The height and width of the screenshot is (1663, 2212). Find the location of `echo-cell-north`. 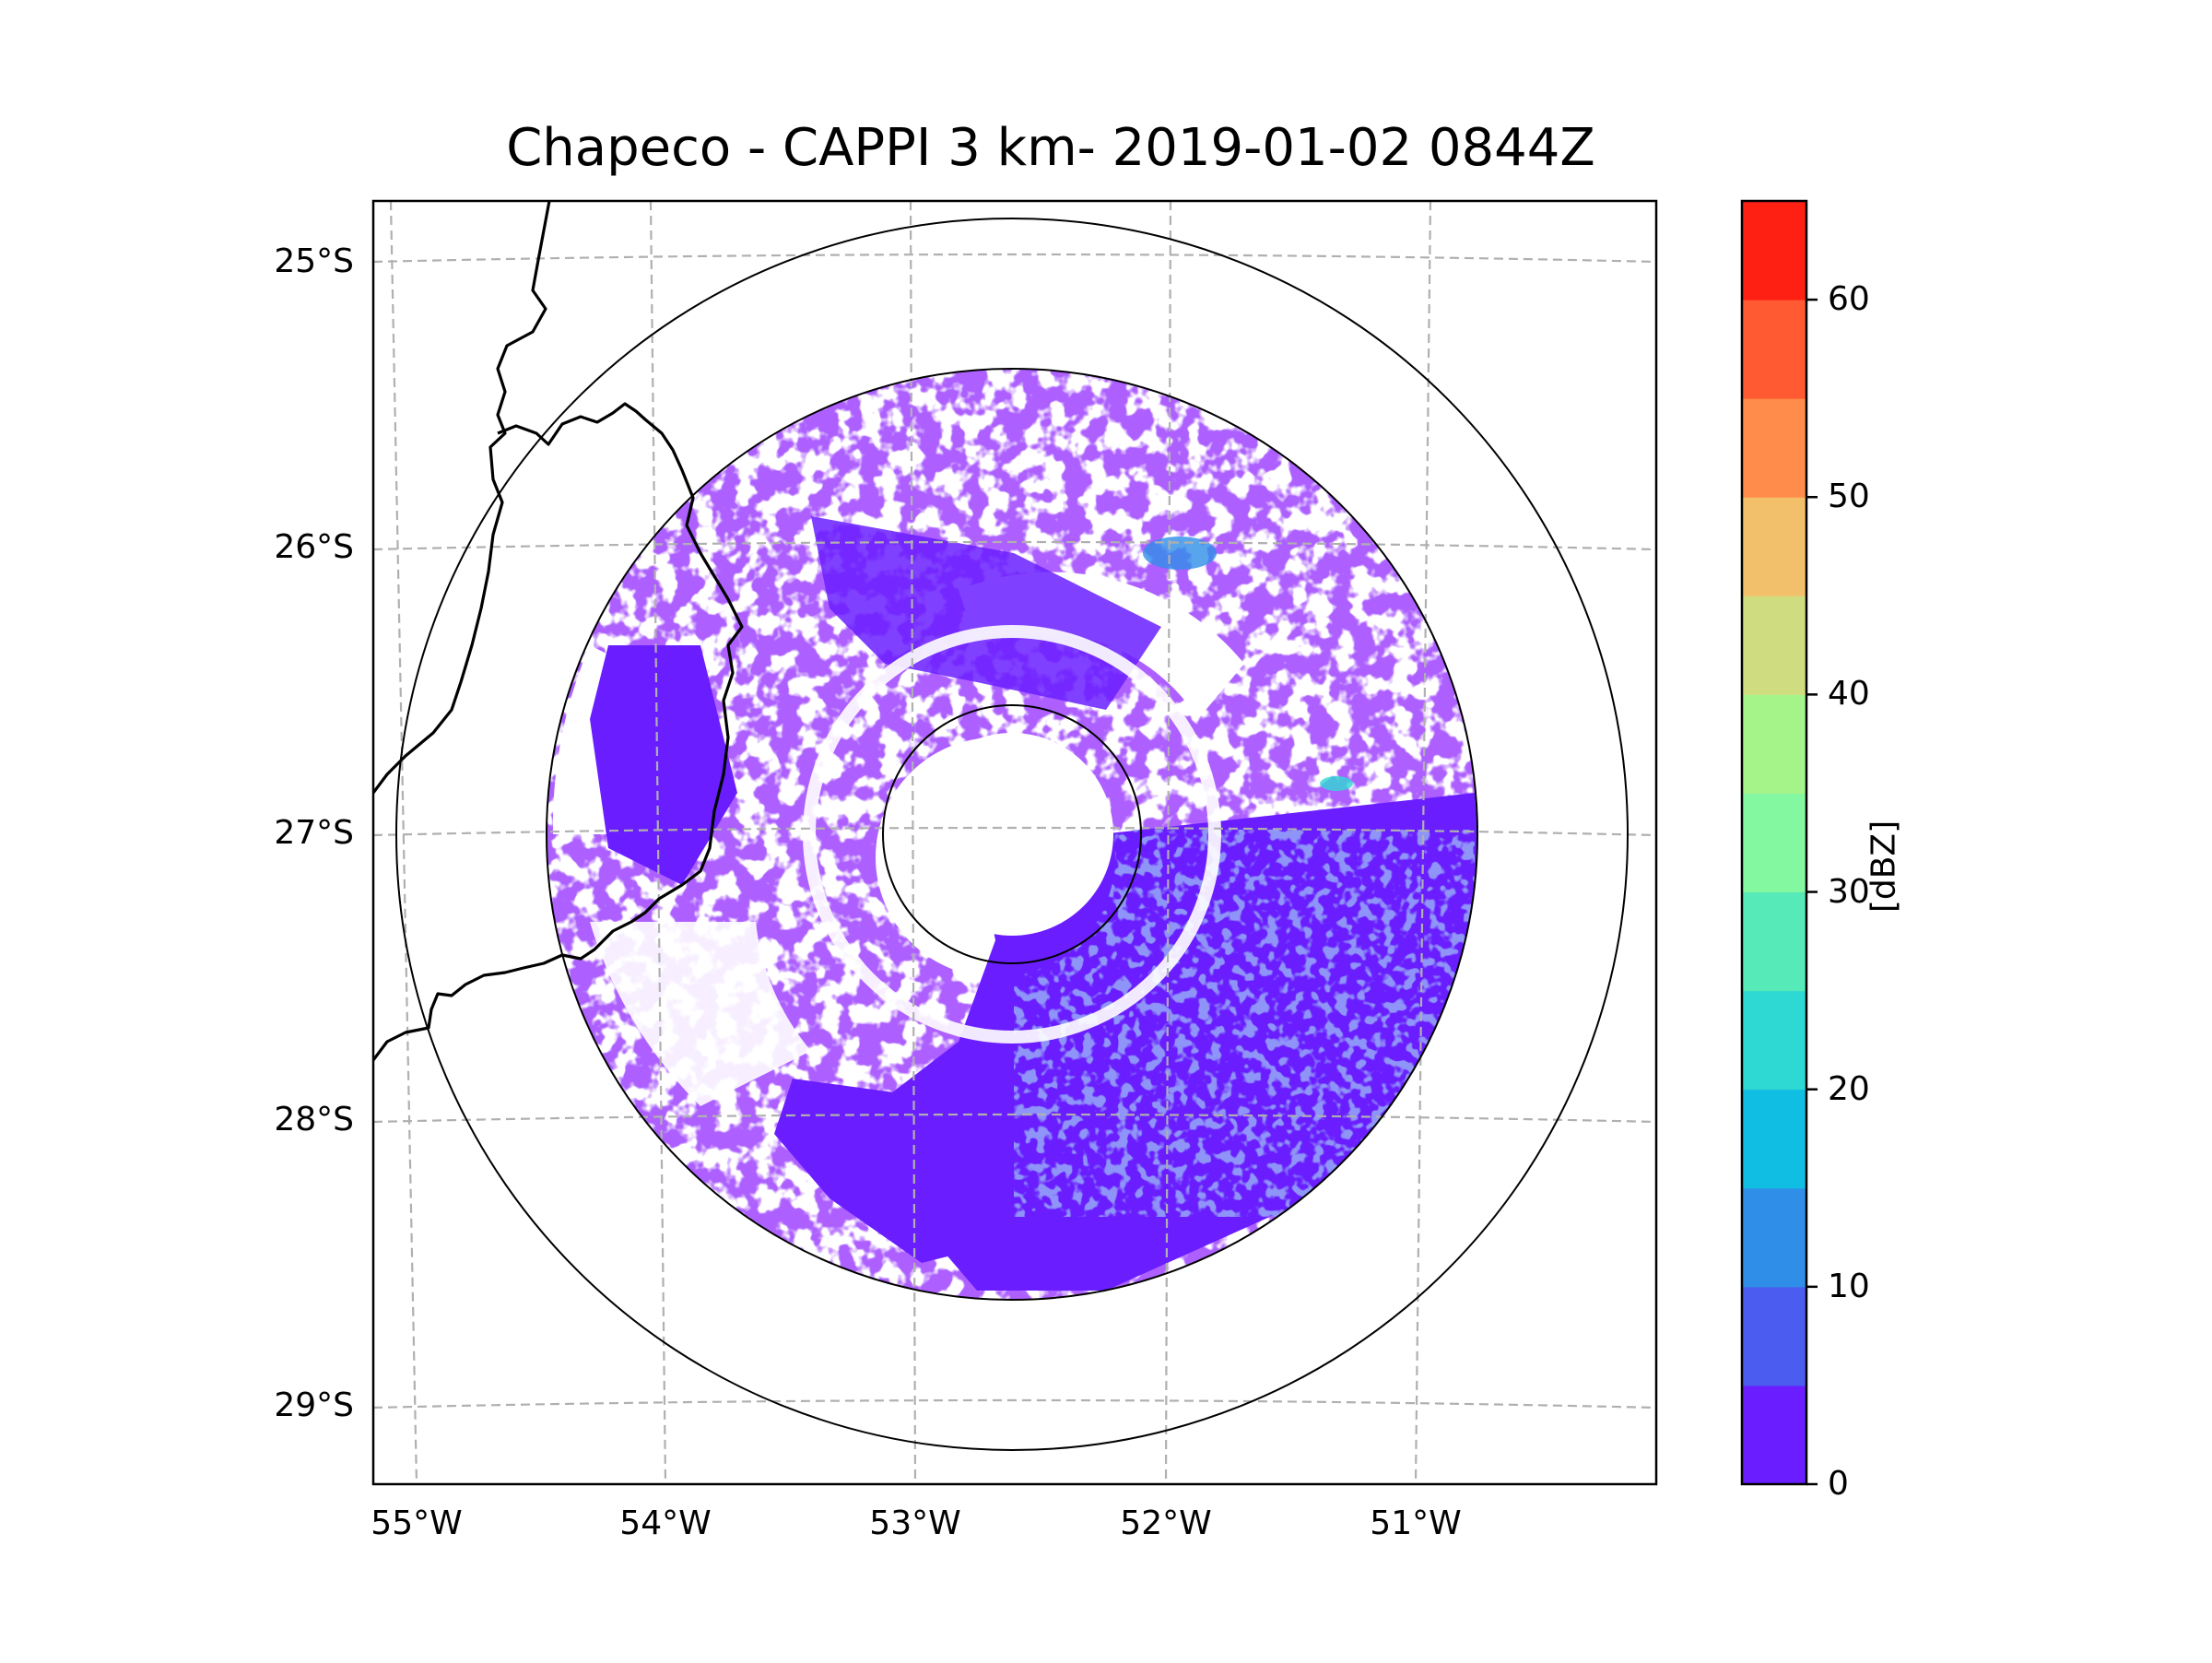

echo-cell-north is located at coordinates (1180, 553).